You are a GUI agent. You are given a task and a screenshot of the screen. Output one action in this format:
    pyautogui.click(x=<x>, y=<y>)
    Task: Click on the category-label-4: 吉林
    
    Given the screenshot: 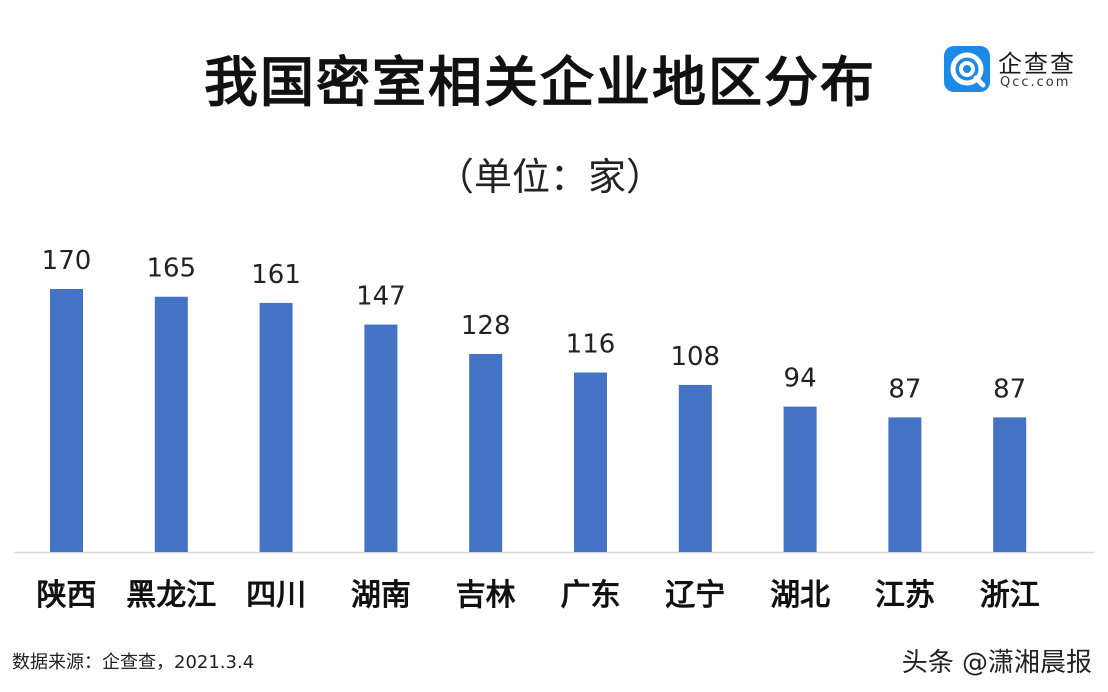 What is the action you would take?
    pyautogui.click(x=486, y=595)
    